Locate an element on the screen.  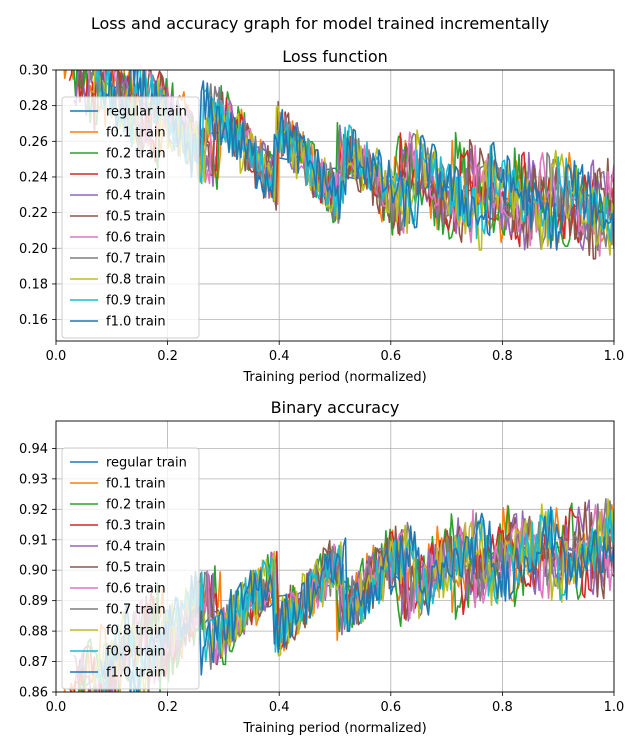
y-tick-label: 0.16 is located at coordinates (33, 320).